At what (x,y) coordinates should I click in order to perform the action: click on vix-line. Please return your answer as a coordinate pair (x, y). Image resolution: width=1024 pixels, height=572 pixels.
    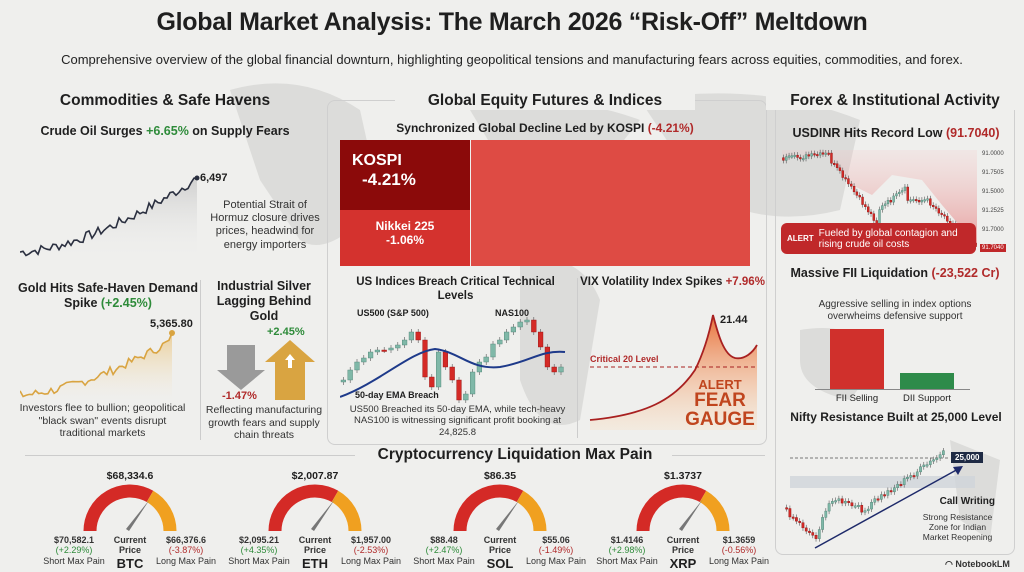
    Looking at the image, I should click on (673, 367).